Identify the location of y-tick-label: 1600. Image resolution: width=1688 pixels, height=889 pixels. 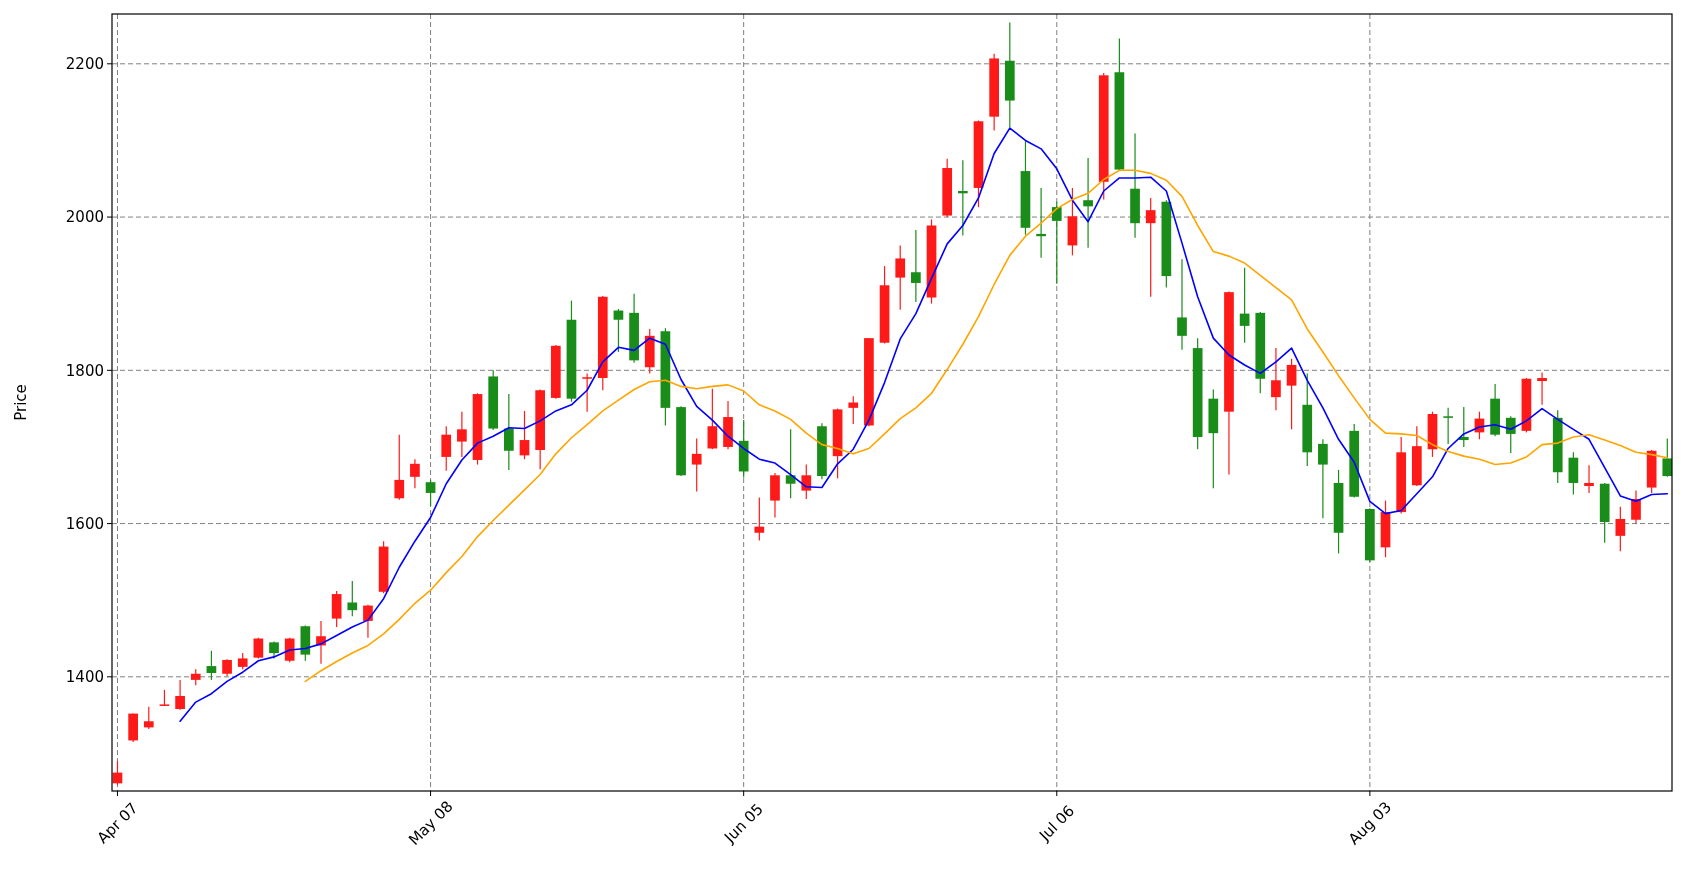
(84, 523).